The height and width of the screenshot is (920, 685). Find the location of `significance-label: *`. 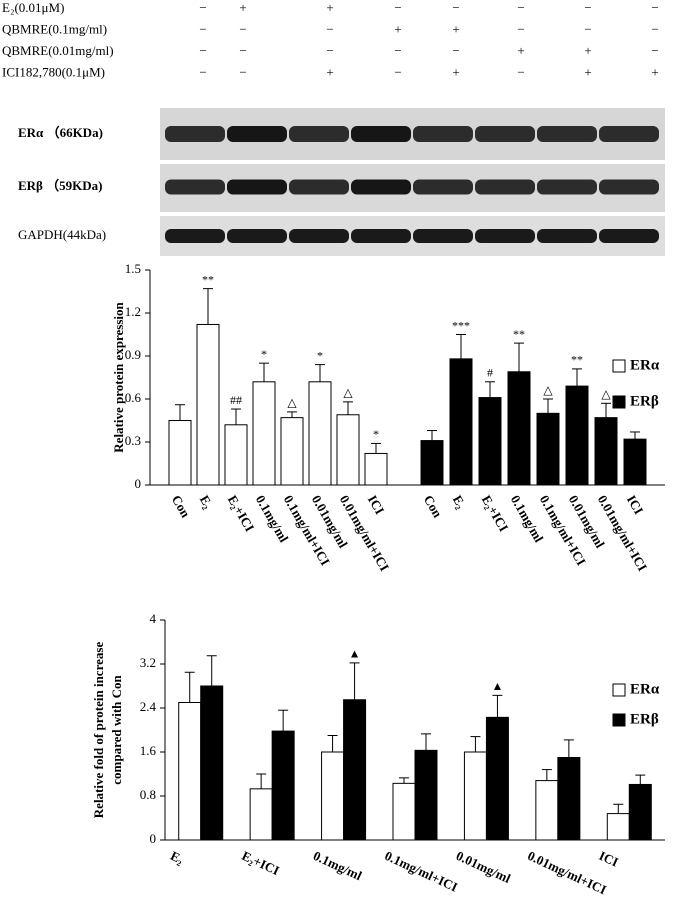

significance-label: * is located at coordinates (264, 354).